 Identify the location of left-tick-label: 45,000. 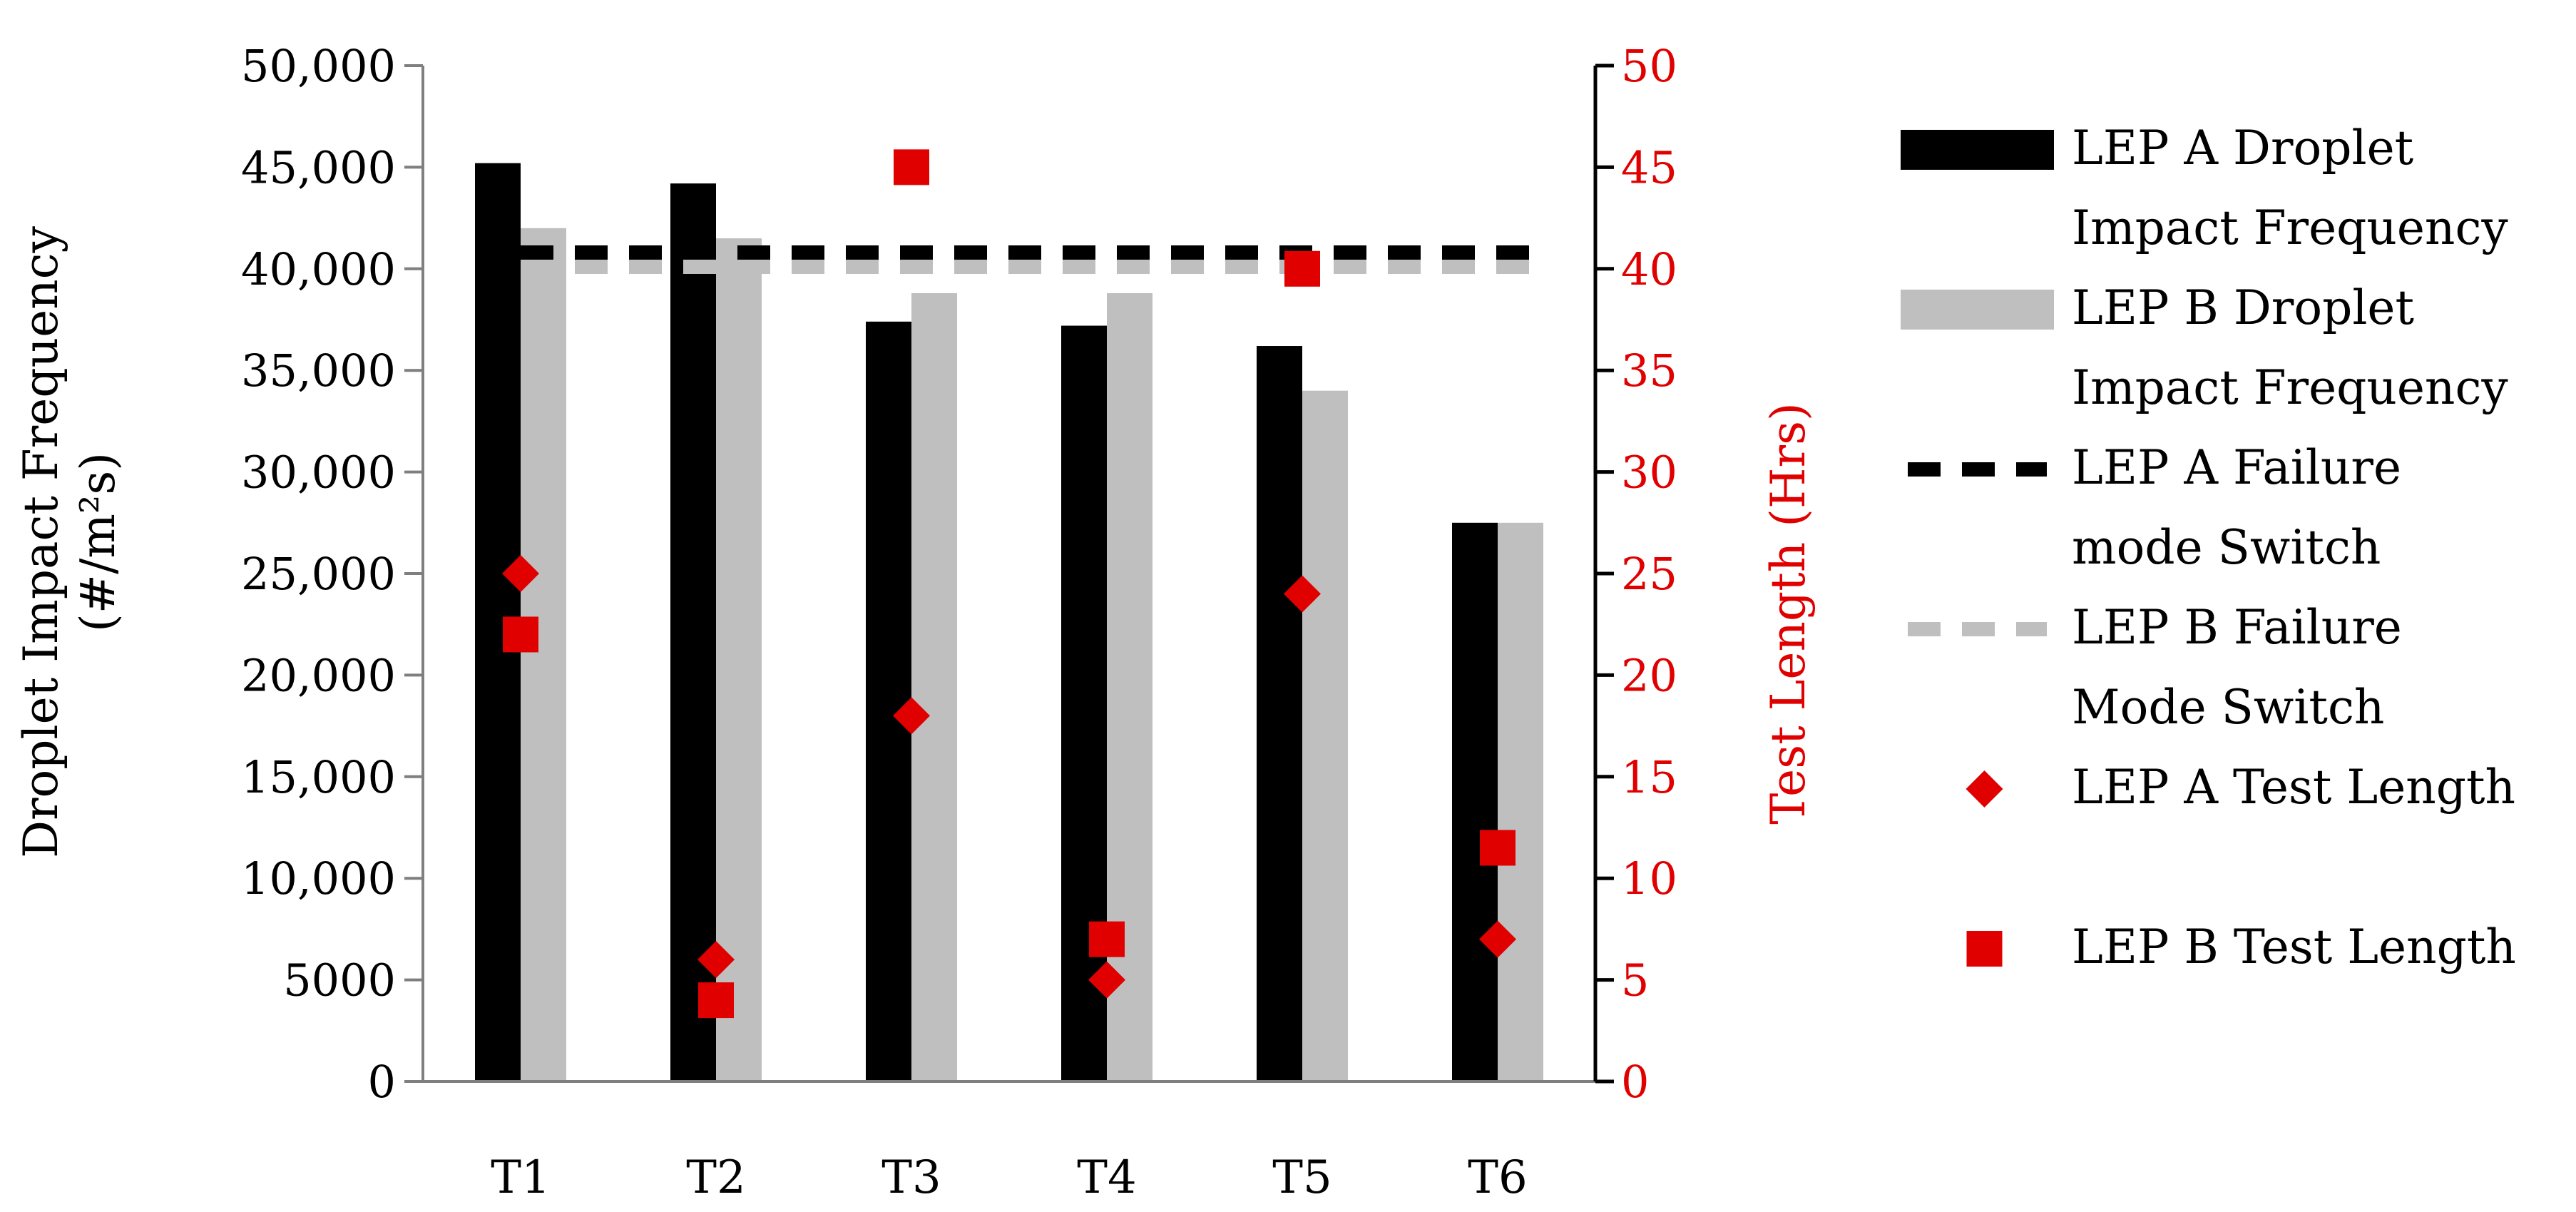
(318, 167).